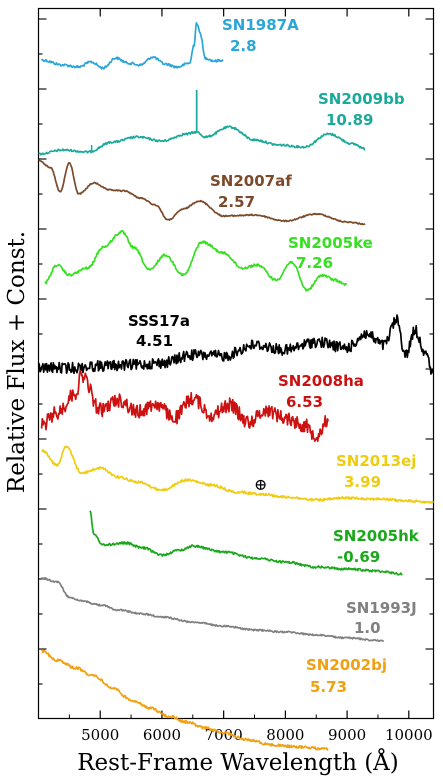  What do you see at coordinates (202, 140) in the screenshot?
I see `series-line-sn2009bb` at bounding box center [202, 140].